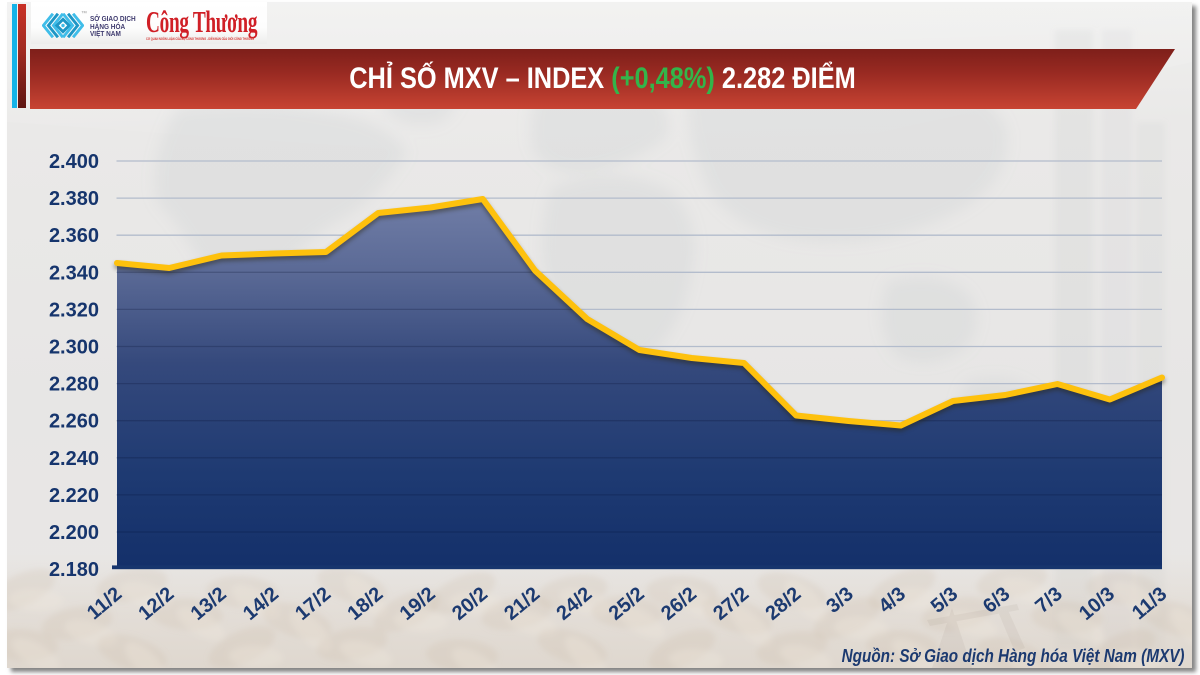 This screenshot has height=675, width=1200. What do you see at coordinates (74, 310) in the screenshot?
I see `svg-text: 2.320` at bounding box center [74, 310].